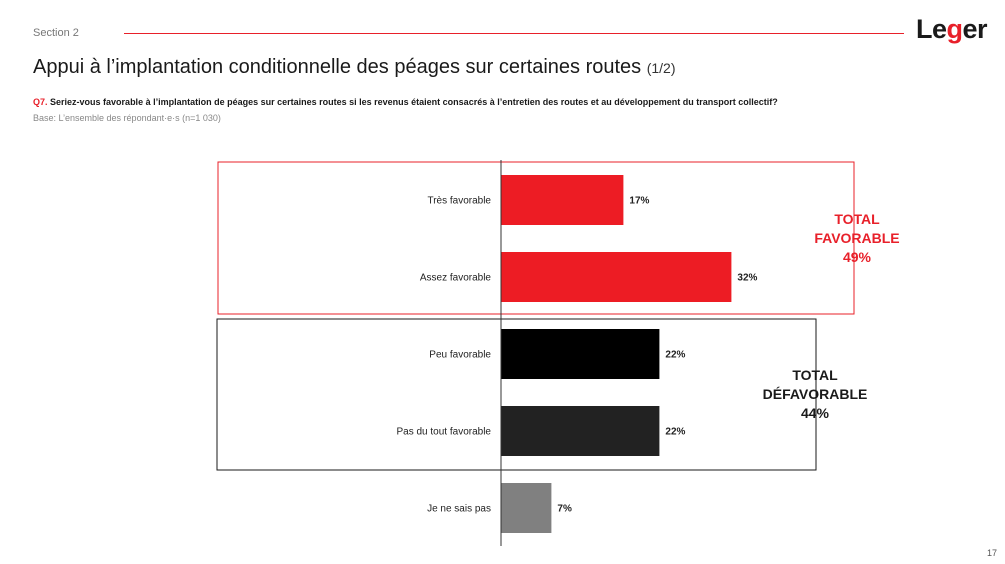 The width and height of the screenshot is (1005, 564). What do you see at coordinates (975, 29) in the screenshot?
I see `logo-suffix: er` at bounding box center [975, 29].